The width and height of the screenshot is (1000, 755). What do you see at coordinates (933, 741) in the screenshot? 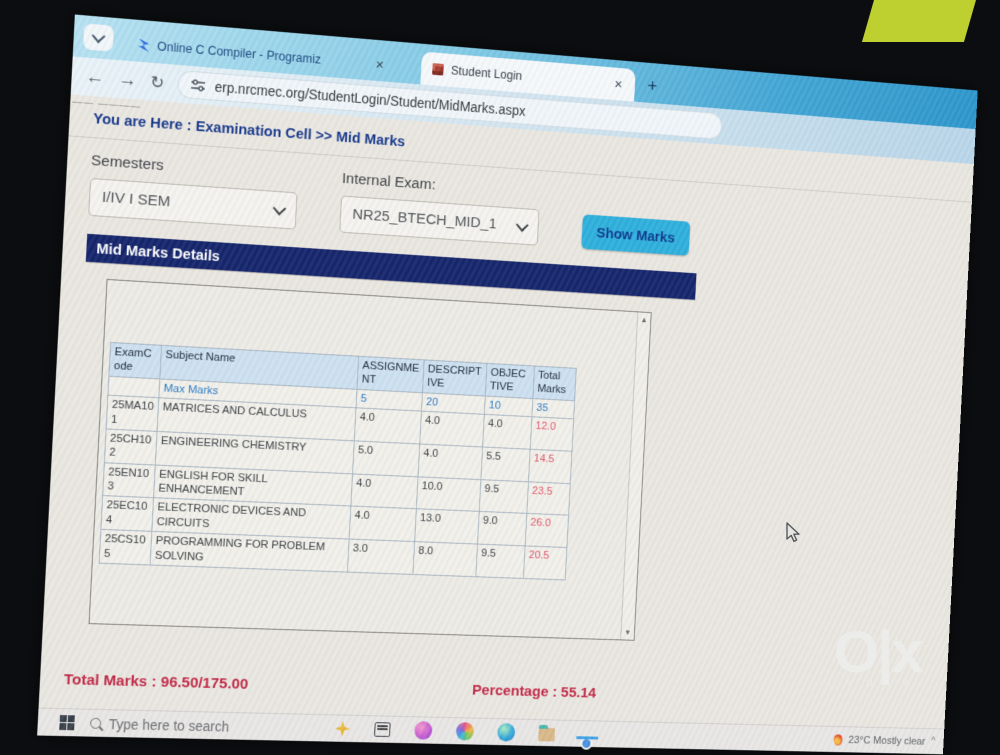
I see `tray-expand-icon: ^` at bounding box center [933, 741].